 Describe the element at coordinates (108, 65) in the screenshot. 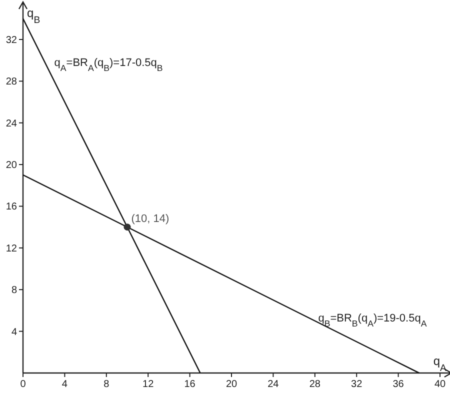

I see `series-label: q$_{A}$=BR$_{A}$(q$_{B}$)=17-0.5q$_{B}$` at that location.